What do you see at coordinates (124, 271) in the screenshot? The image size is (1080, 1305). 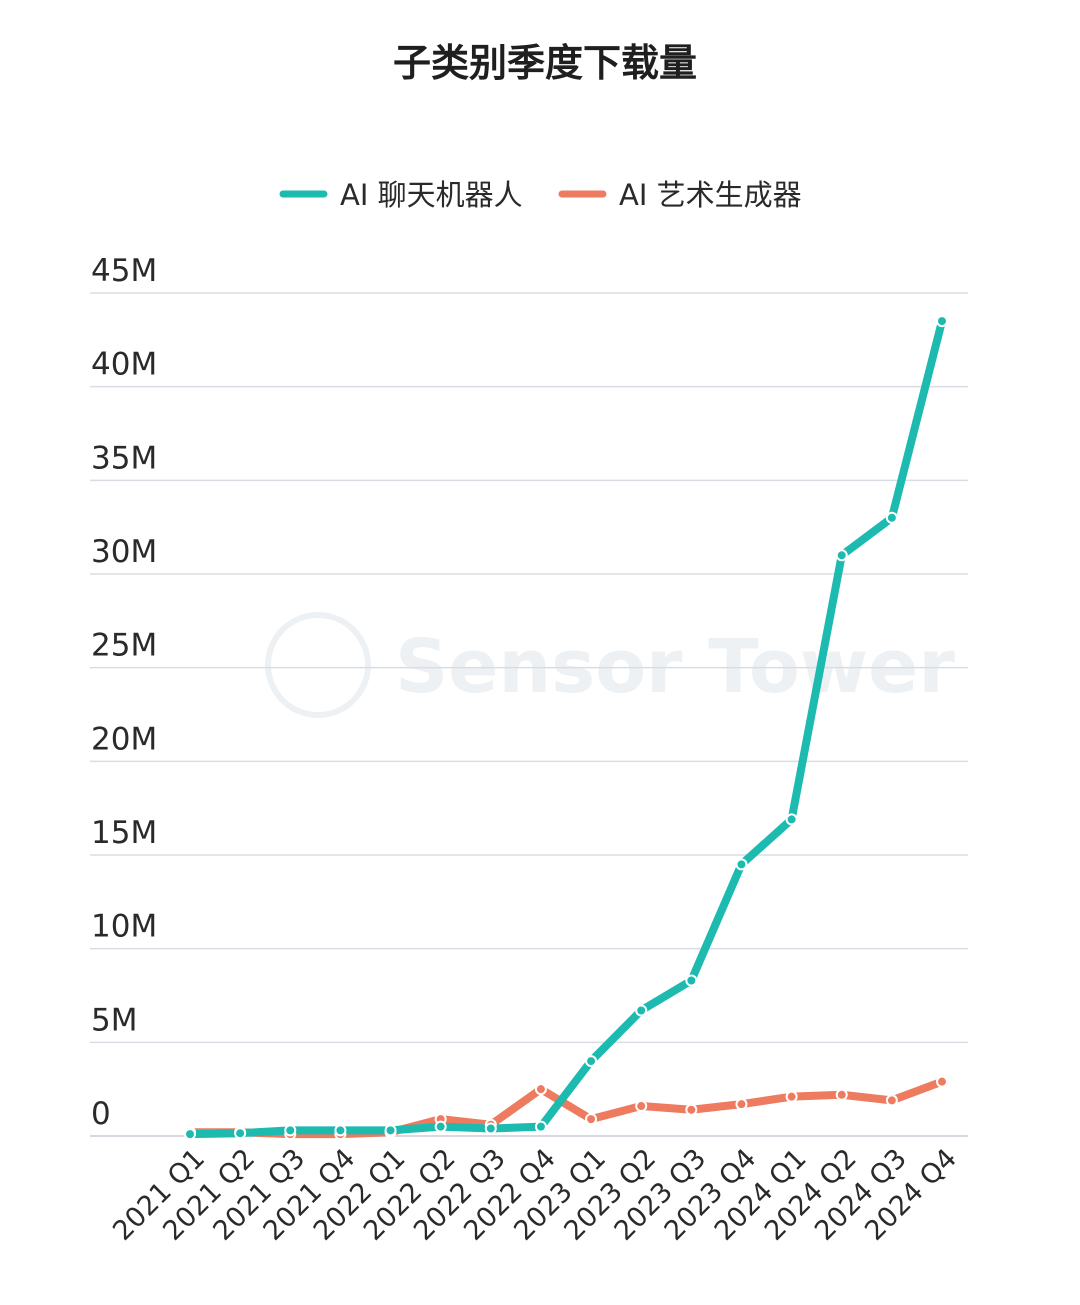 I see `y-tick-label: 45M` at bounding box center [124, 271].